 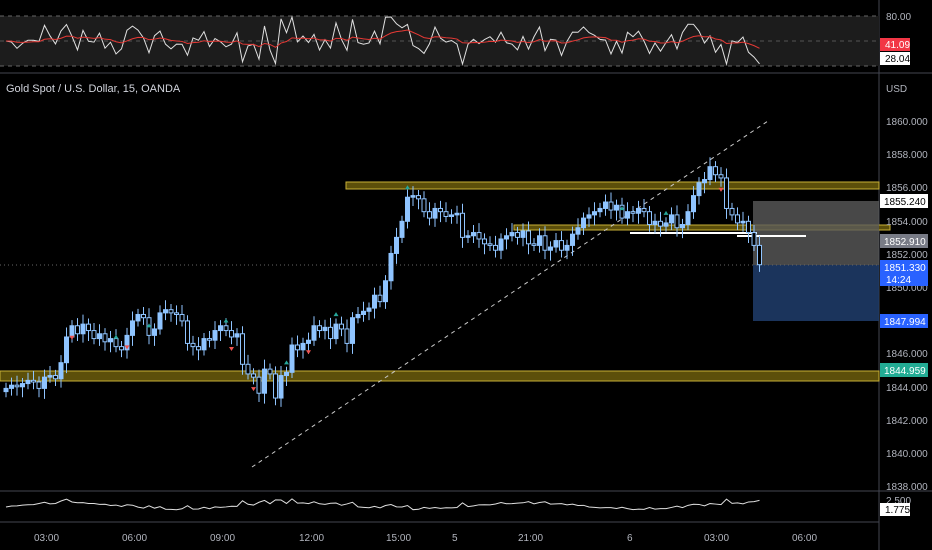 I want to click on svg-text: 1847.994, so click(x=905, y=322).